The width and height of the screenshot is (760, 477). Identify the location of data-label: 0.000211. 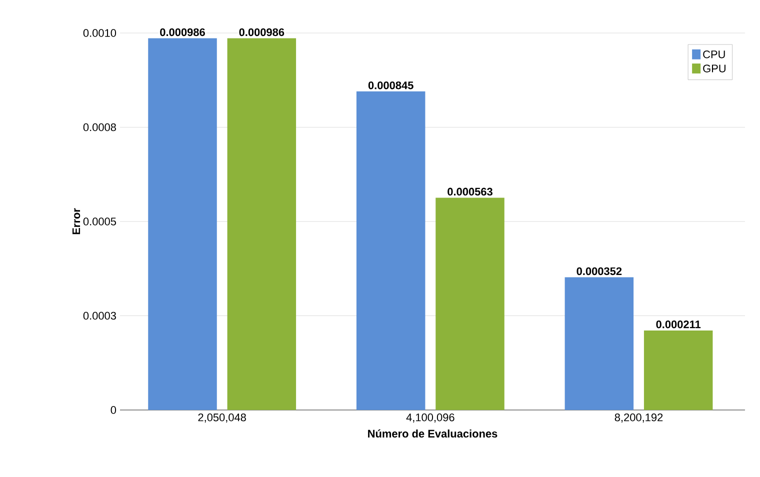
(678, 324).